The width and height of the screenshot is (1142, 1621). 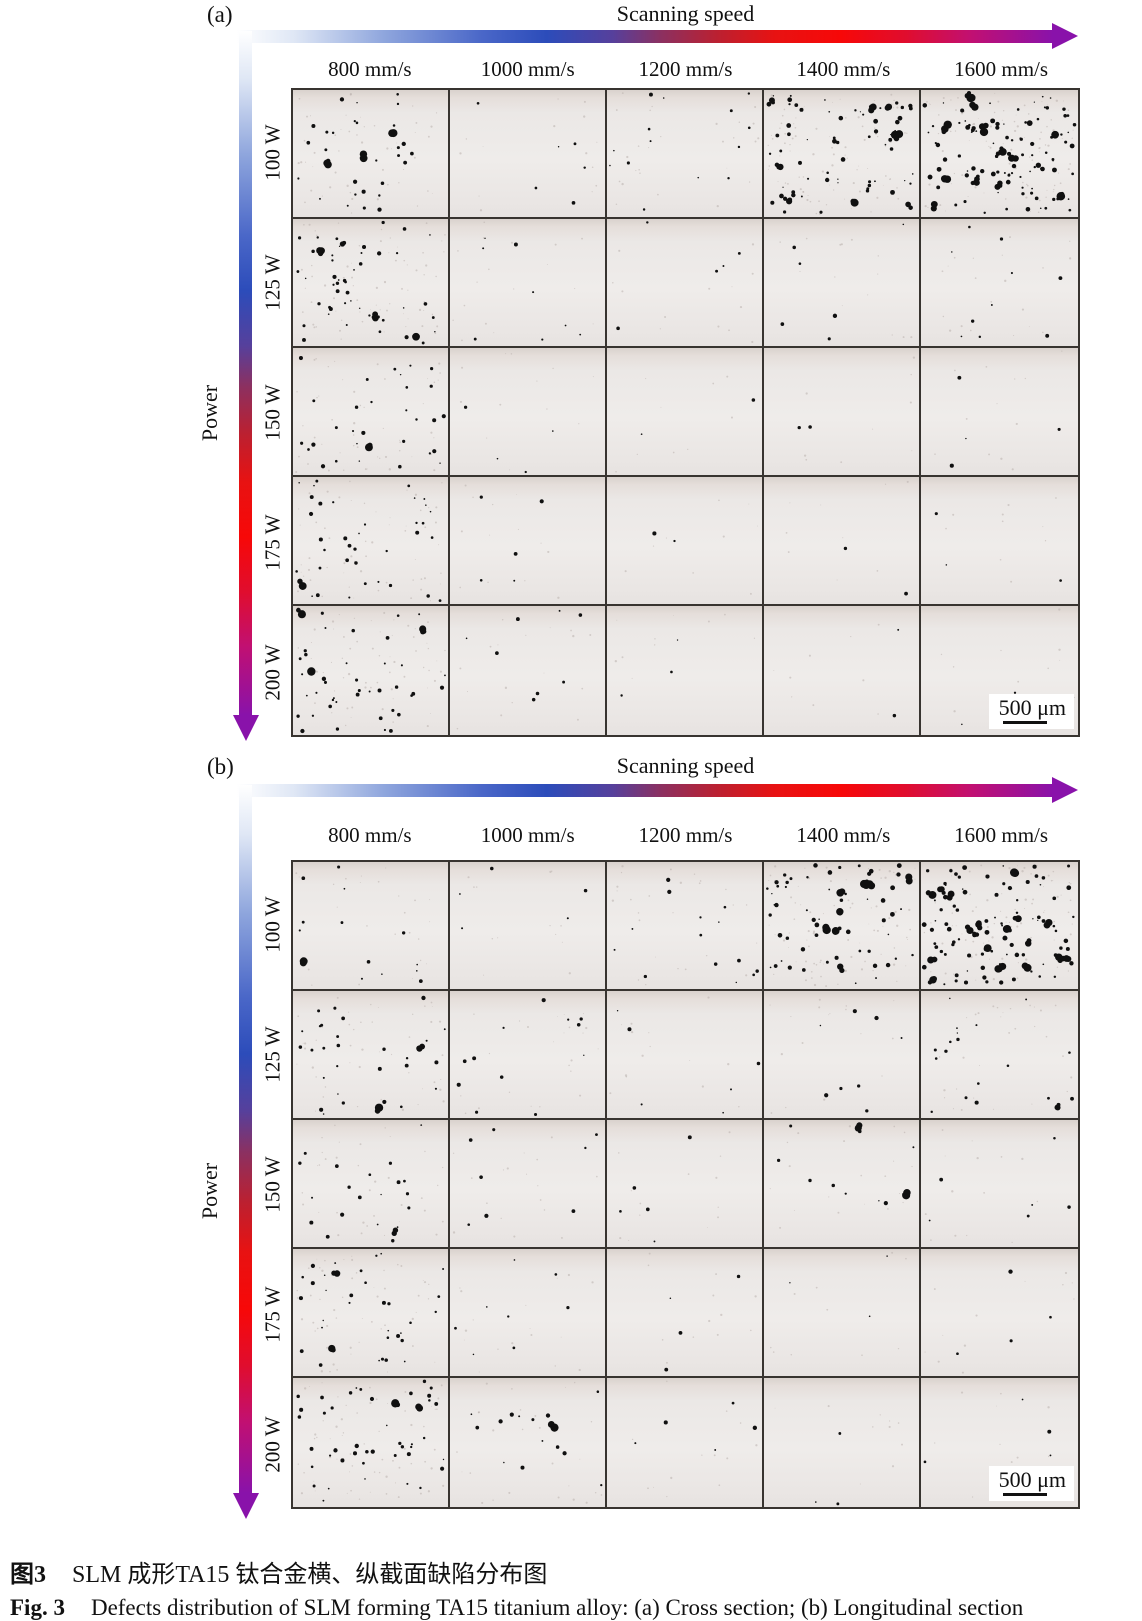 What do you see at coordinates (310, 1575) in the screenshot?
I see `caption-chinese-text: SLM 成形TA15 钛合金横、纵截面缺陷分布图` at bounding box center [310, 1575].